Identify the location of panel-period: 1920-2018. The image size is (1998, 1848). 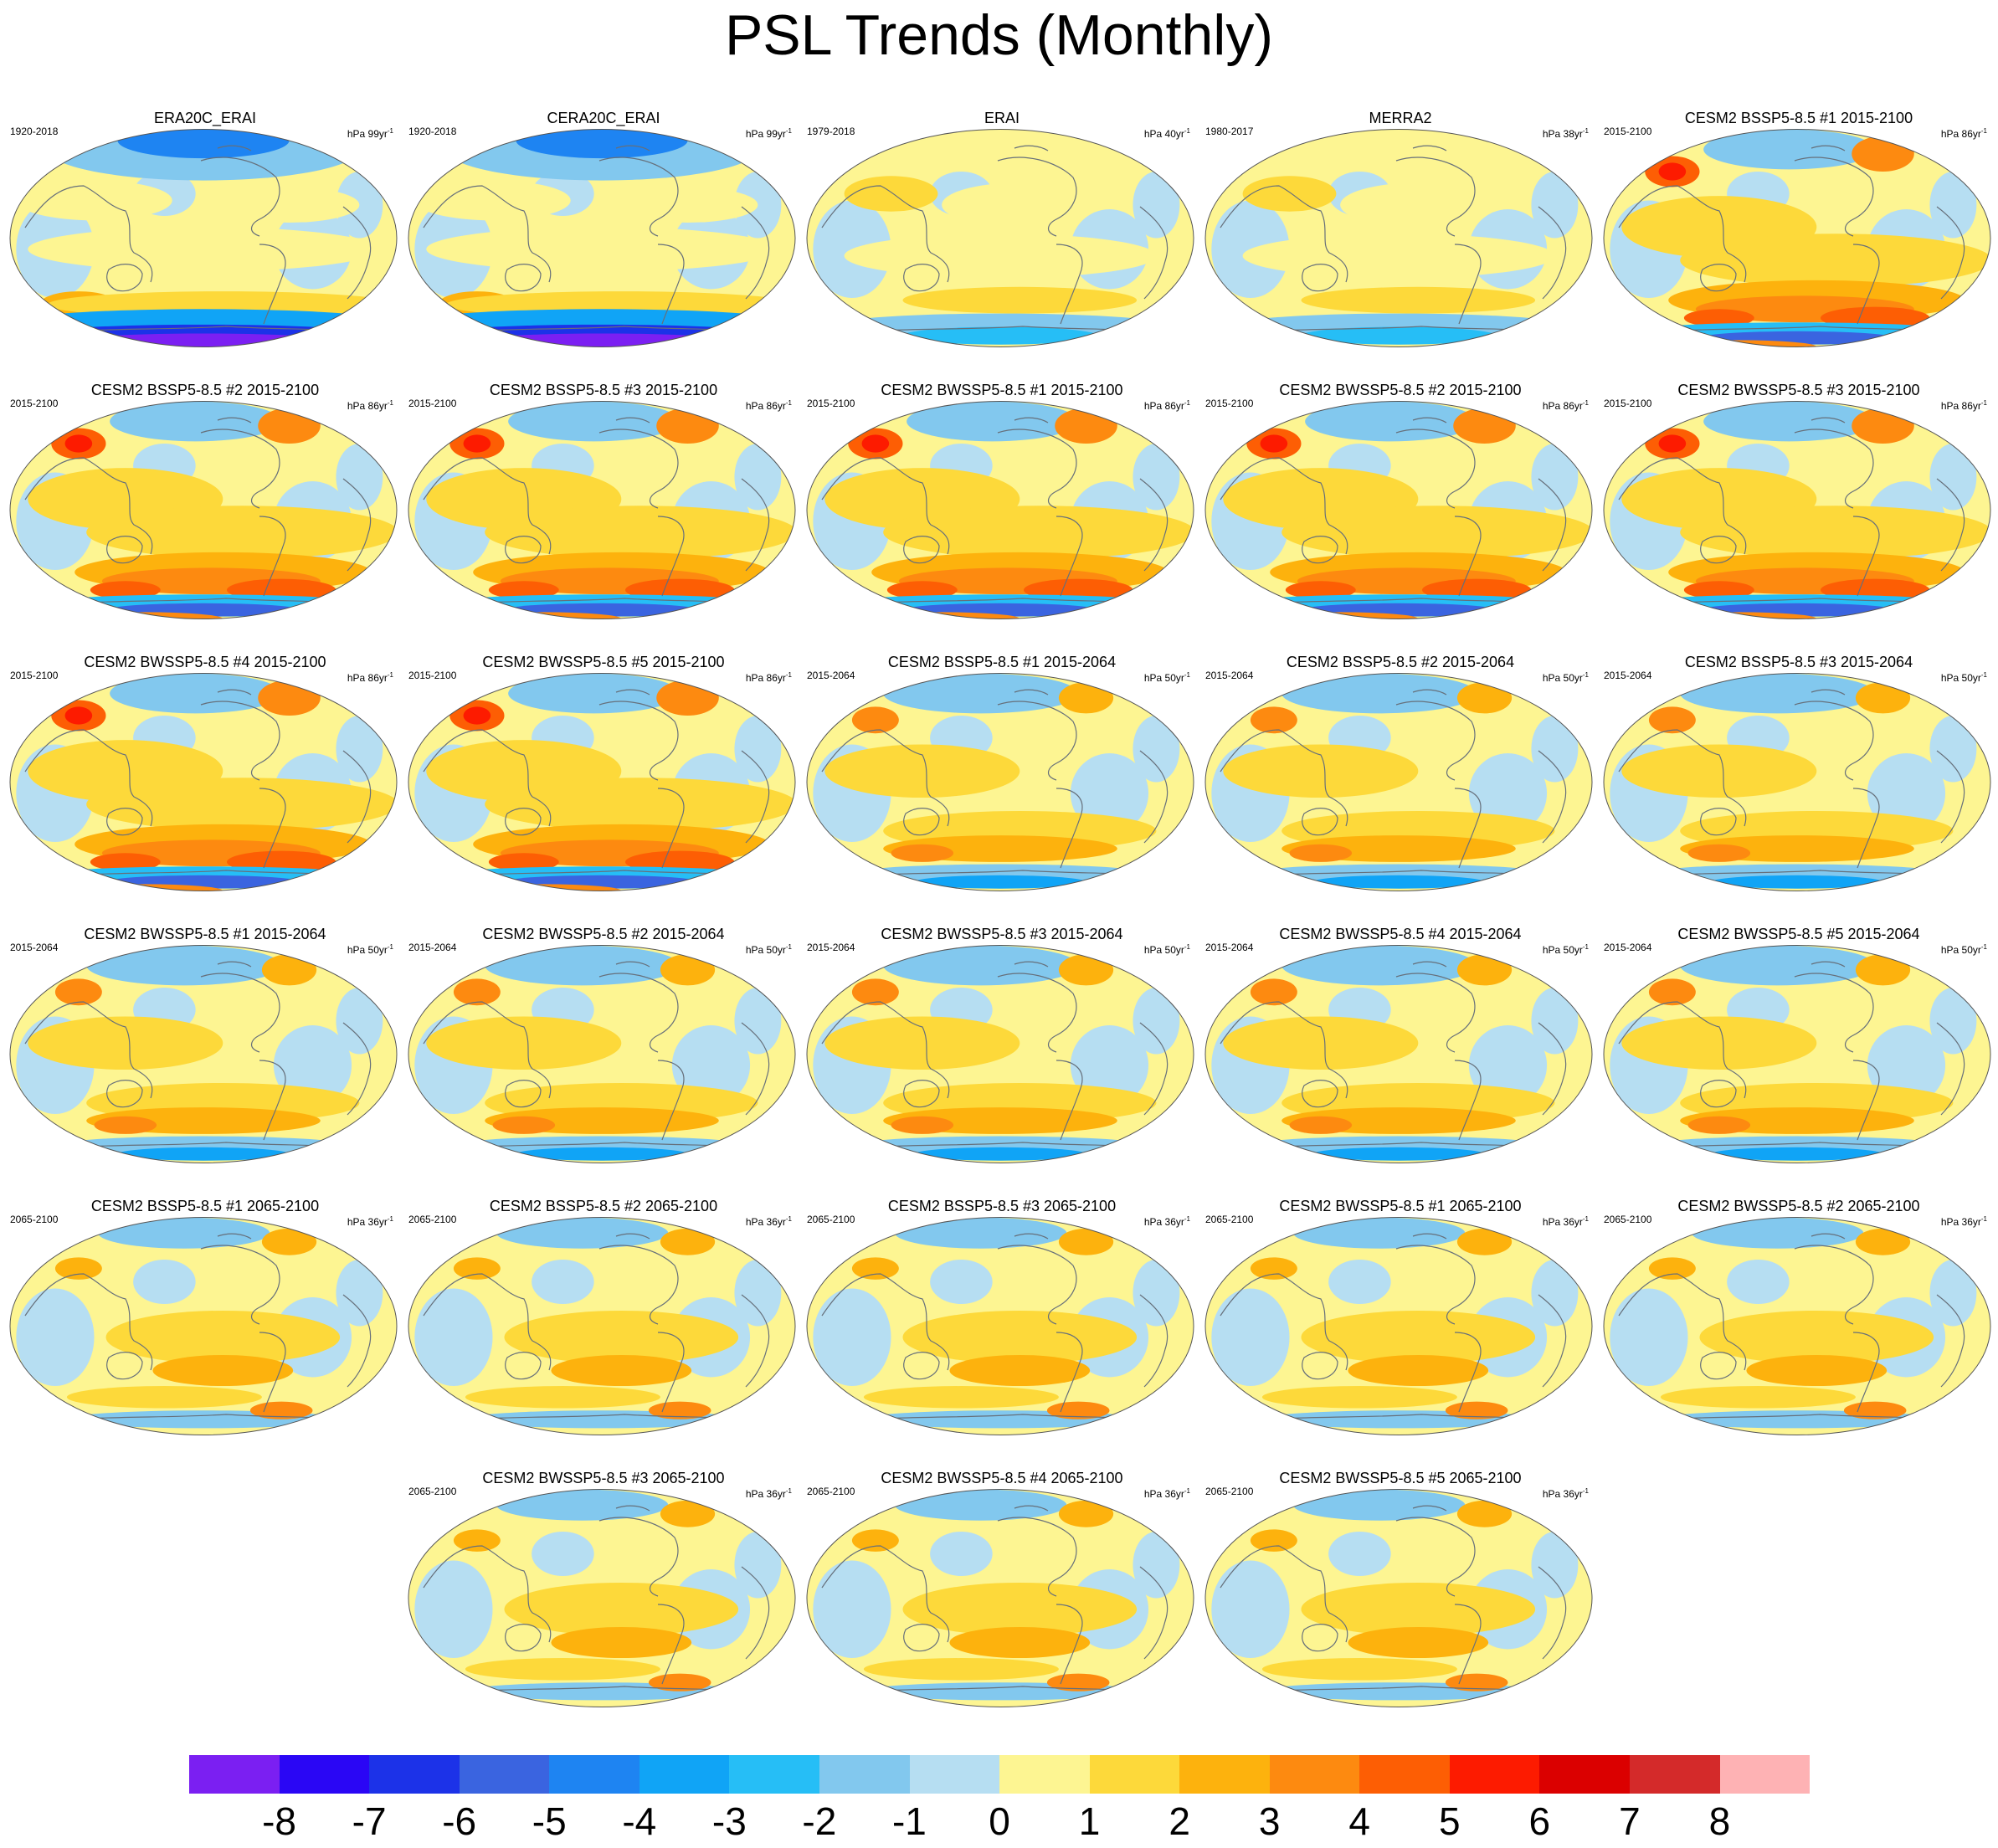
(433, 131).